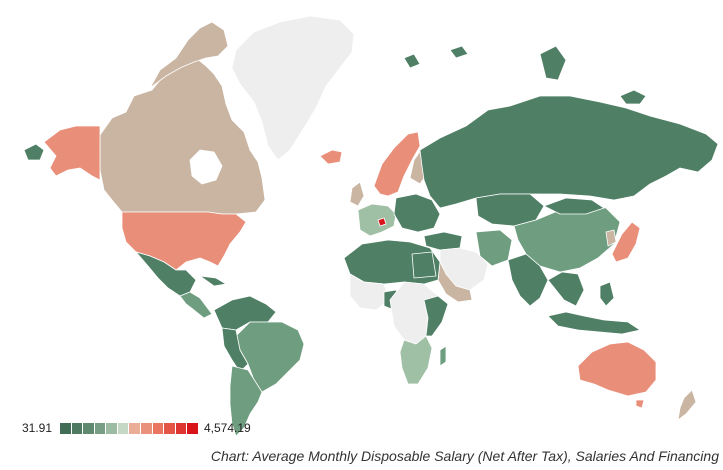 This screenshot has width=723, height=470. I want to click on region-uk, so click(357, 194).